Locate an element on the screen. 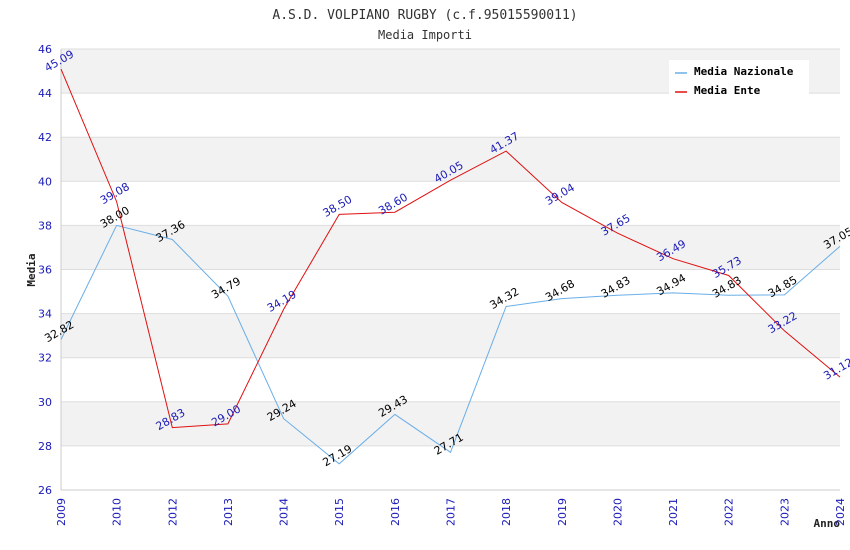  y-tick-label: 28 is located at coordinates (45, 446).